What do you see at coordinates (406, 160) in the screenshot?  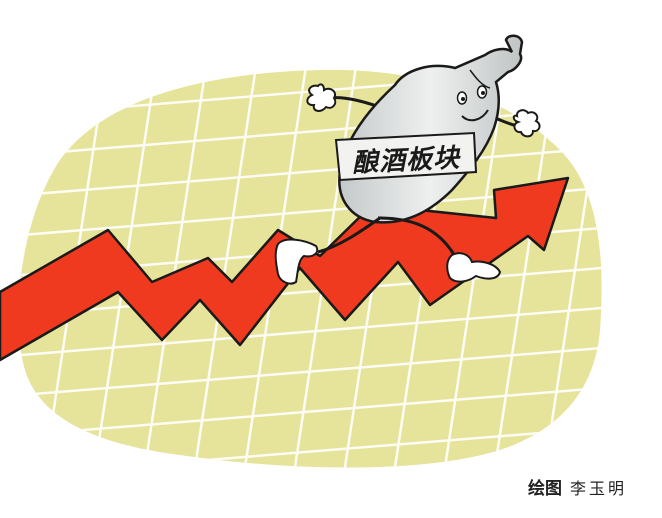 I see `badge-text: 酿酒板块` at bounding box center [406, 160].